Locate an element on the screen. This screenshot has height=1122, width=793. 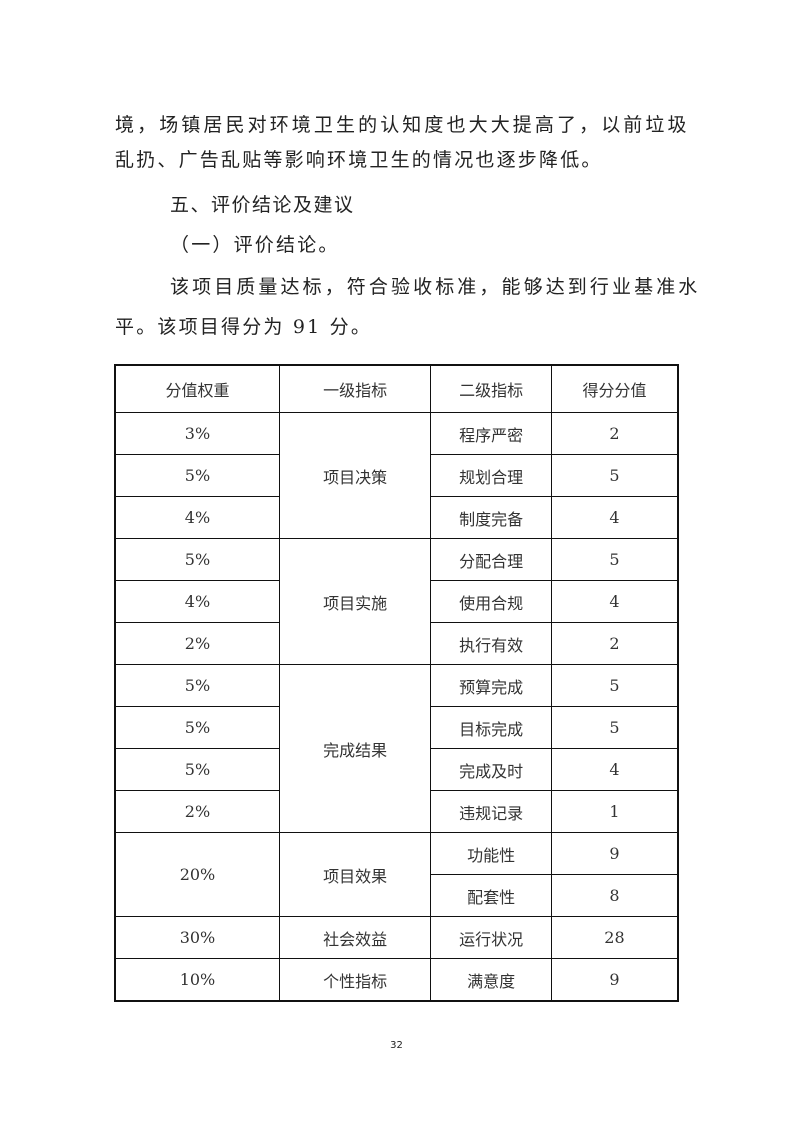
table-row: 30% 社会效益 运行状况 28 is located at coordinates (396, 937).